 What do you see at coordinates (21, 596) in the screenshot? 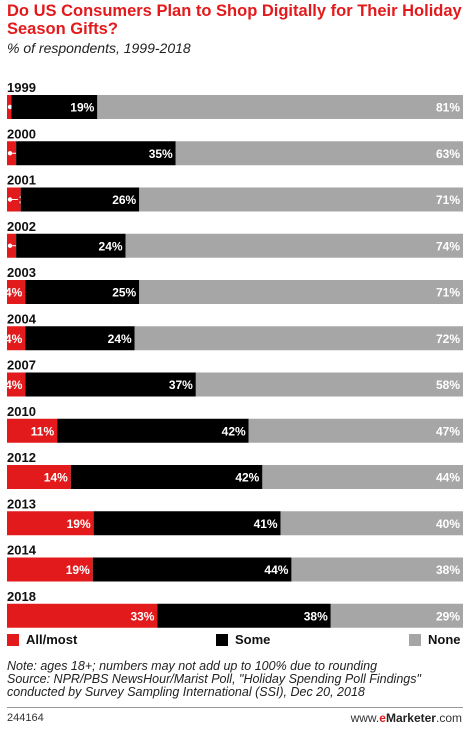
I see `year-label-2018: 2018` at bounding box center [21, 596].